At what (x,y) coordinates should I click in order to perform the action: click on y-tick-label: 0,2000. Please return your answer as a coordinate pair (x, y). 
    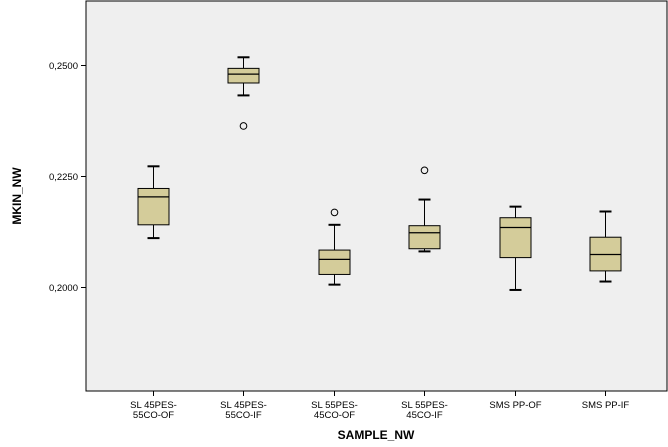
    Looking at the image, I should click on (63, 288).